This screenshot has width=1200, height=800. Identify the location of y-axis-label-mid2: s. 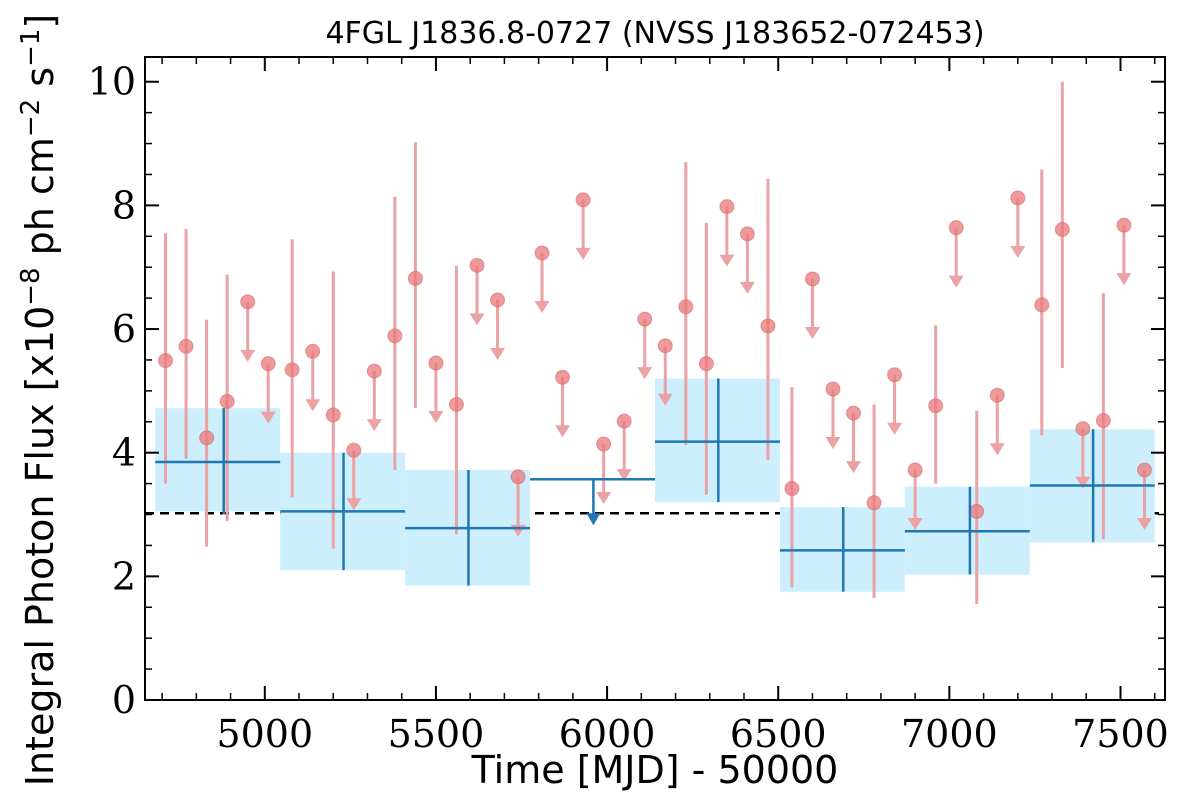
(40, 83).